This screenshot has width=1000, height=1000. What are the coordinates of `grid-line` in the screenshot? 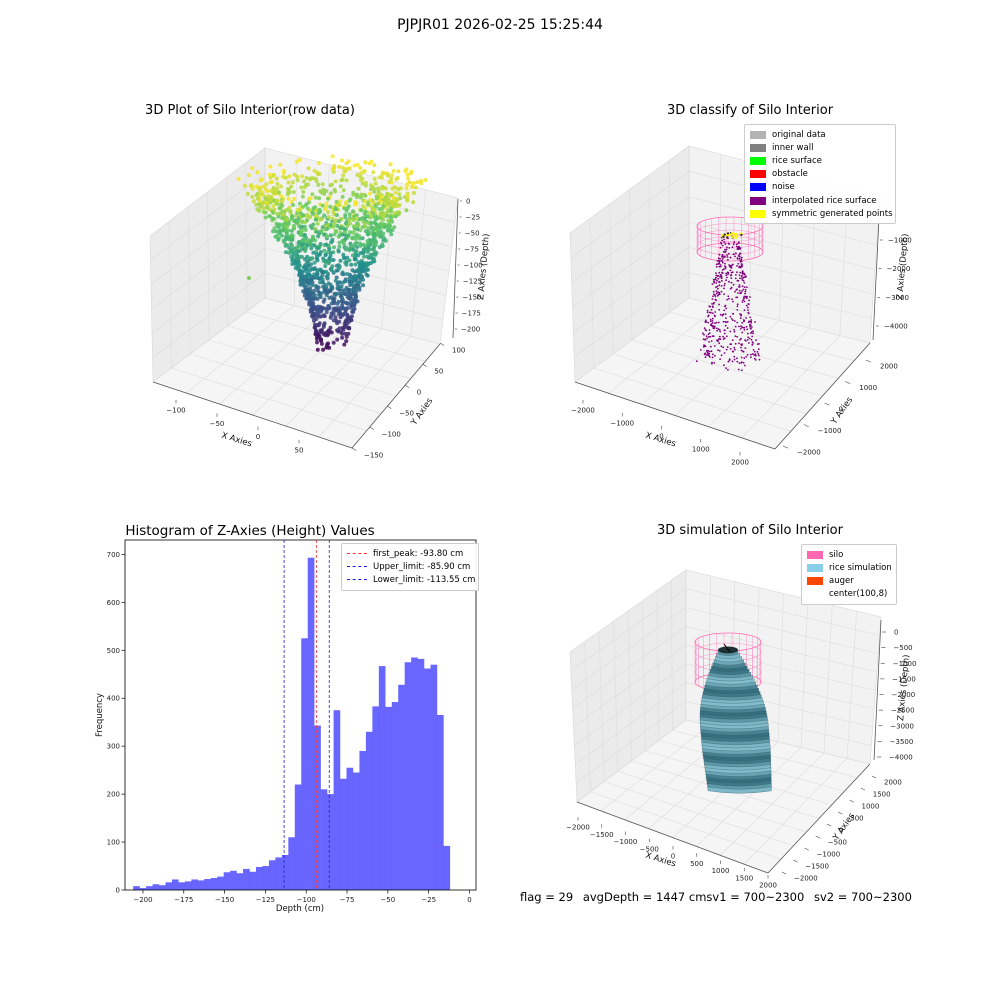 It's located at (658, 665).